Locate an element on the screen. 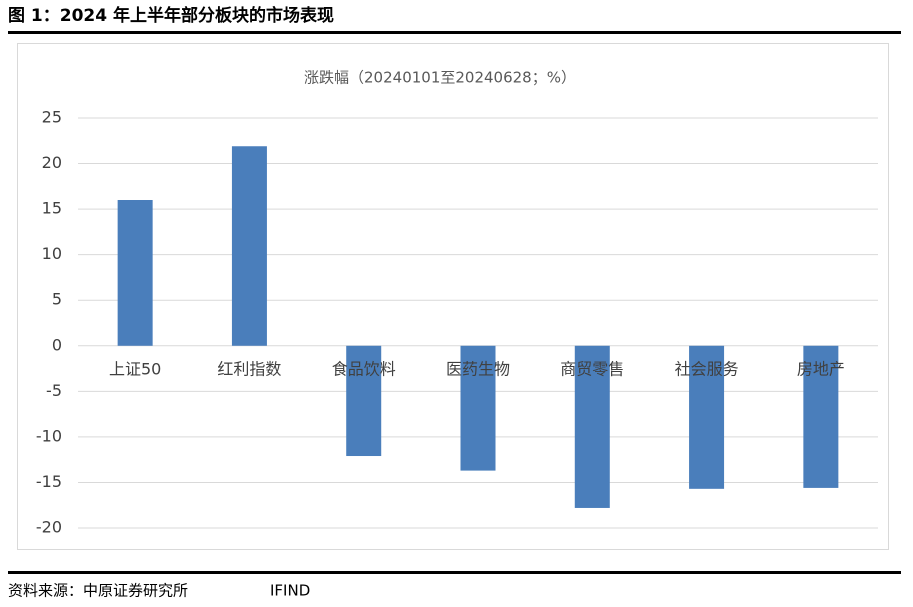  y-tick-label: -10 is located at coordinates (49, 435).